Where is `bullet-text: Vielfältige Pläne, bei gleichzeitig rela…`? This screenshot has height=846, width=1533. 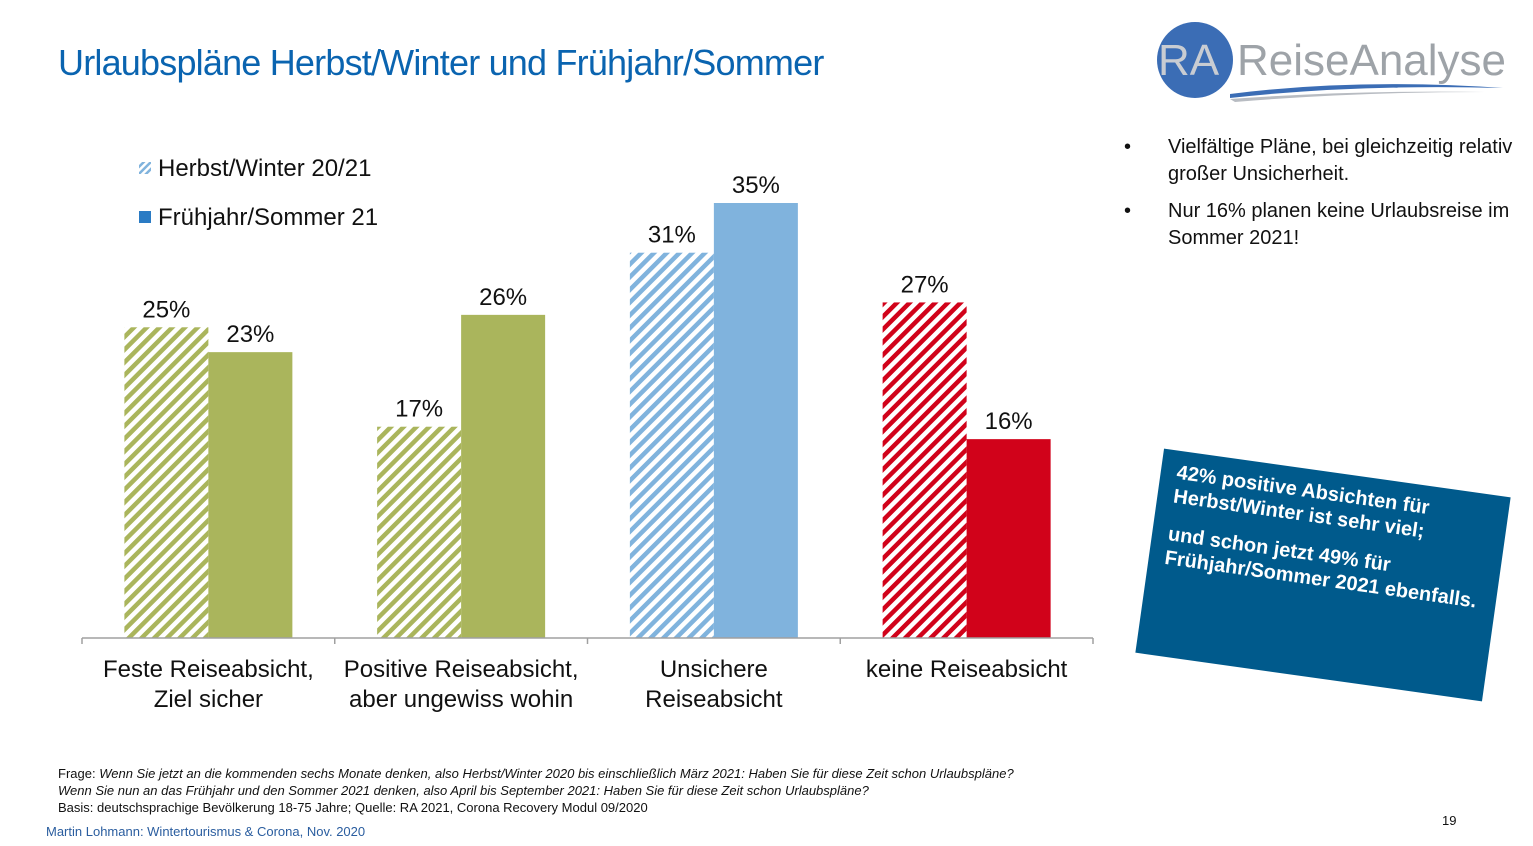 bullet-text: Vielfältige Pläne, bei gleichzeitig rela… is located at coordinates (1340, 160).